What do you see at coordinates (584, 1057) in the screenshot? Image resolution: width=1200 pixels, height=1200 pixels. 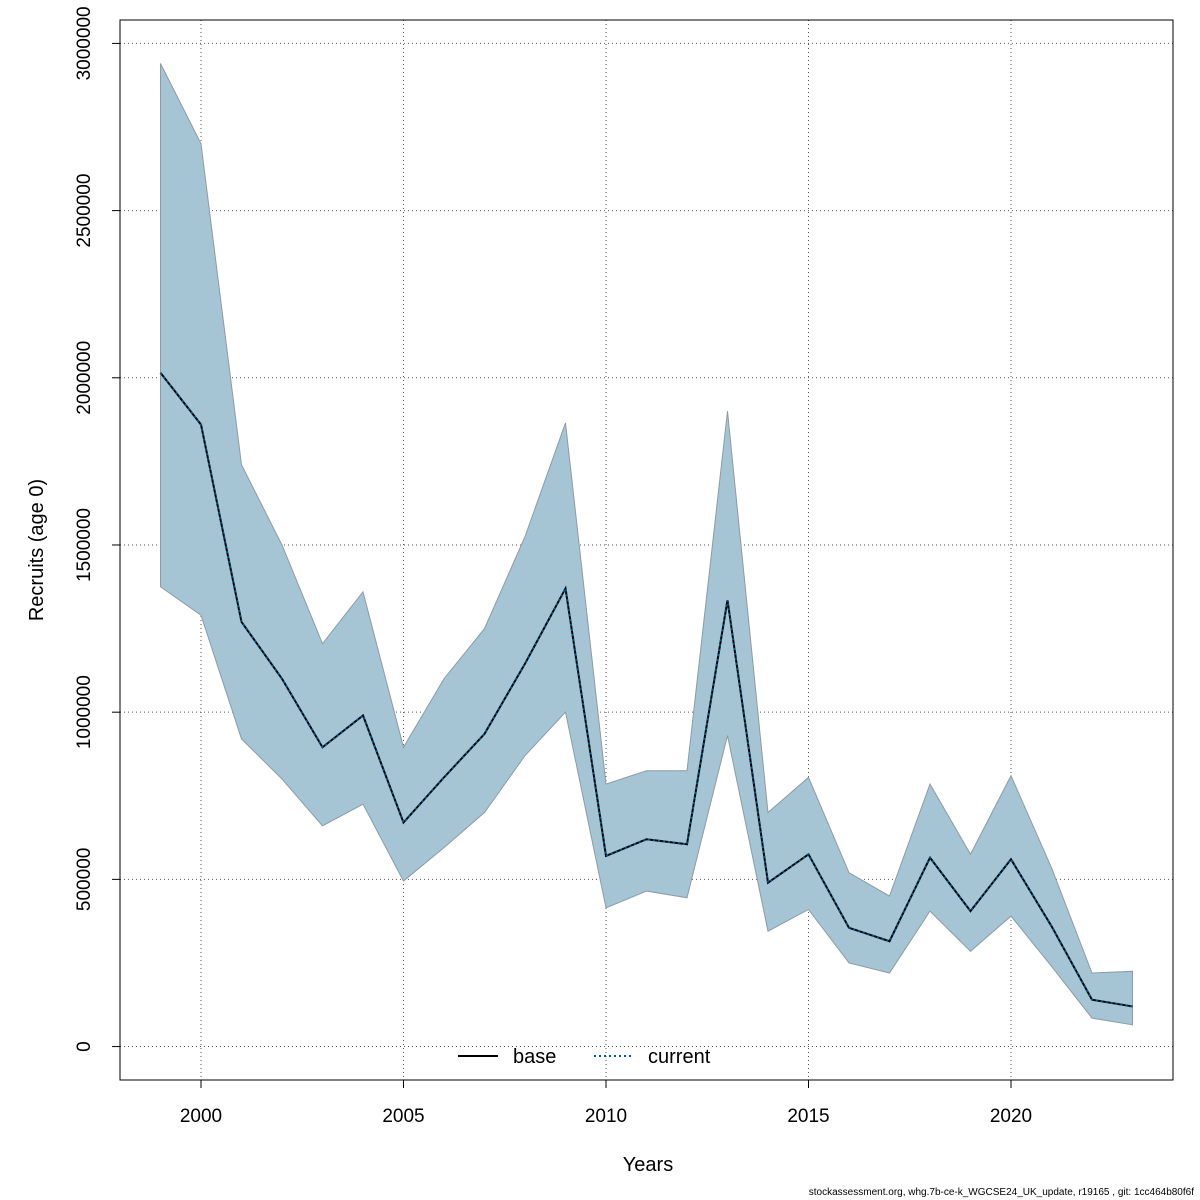 I see `legend: base current` at bounding box center [584, 1057].